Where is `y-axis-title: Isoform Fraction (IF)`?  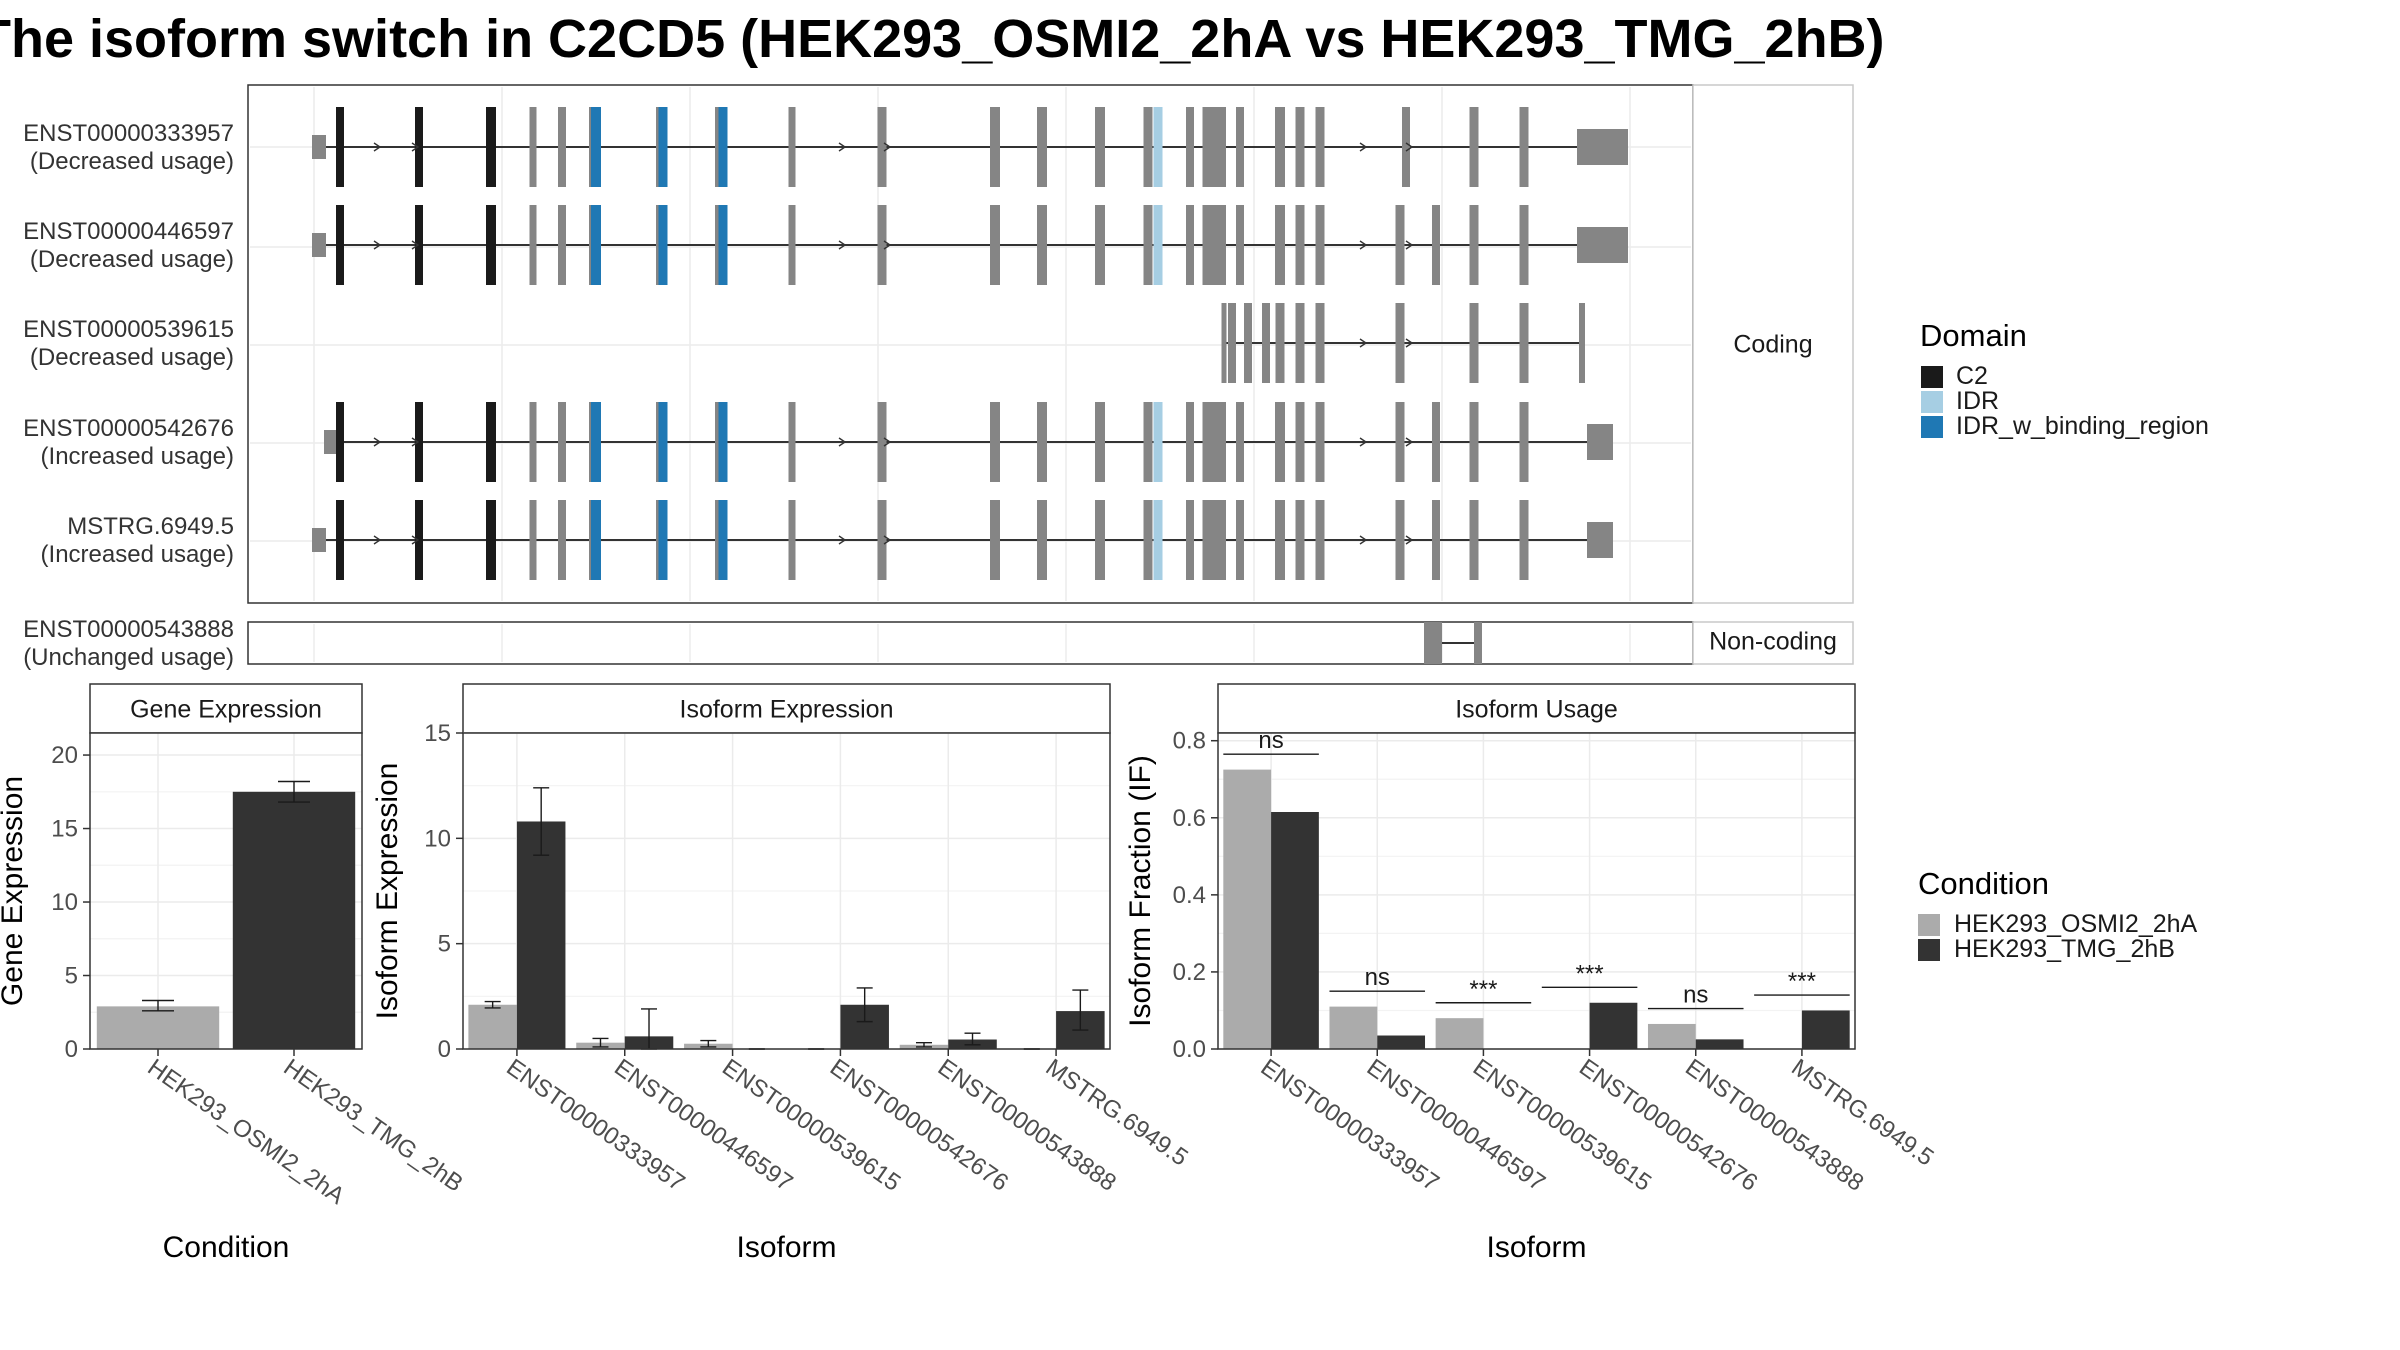
y-axis-title: Isoform Fraction (IF) is located at coordinates (1140, 891).